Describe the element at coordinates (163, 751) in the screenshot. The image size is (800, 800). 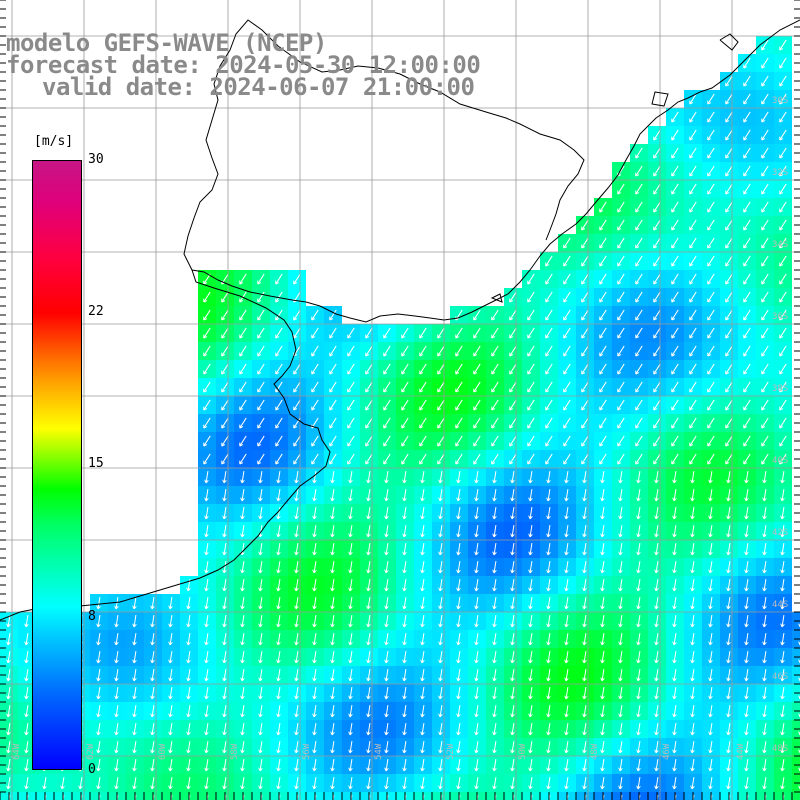
I see `lon-label: 60W` at that location.